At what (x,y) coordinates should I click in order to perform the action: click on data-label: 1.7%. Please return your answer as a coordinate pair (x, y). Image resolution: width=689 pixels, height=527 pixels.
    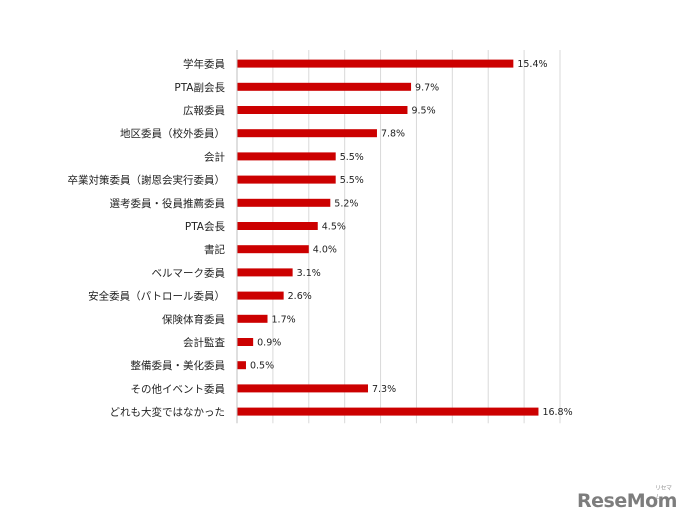
    Looking at the image, I should click on (284, 319).